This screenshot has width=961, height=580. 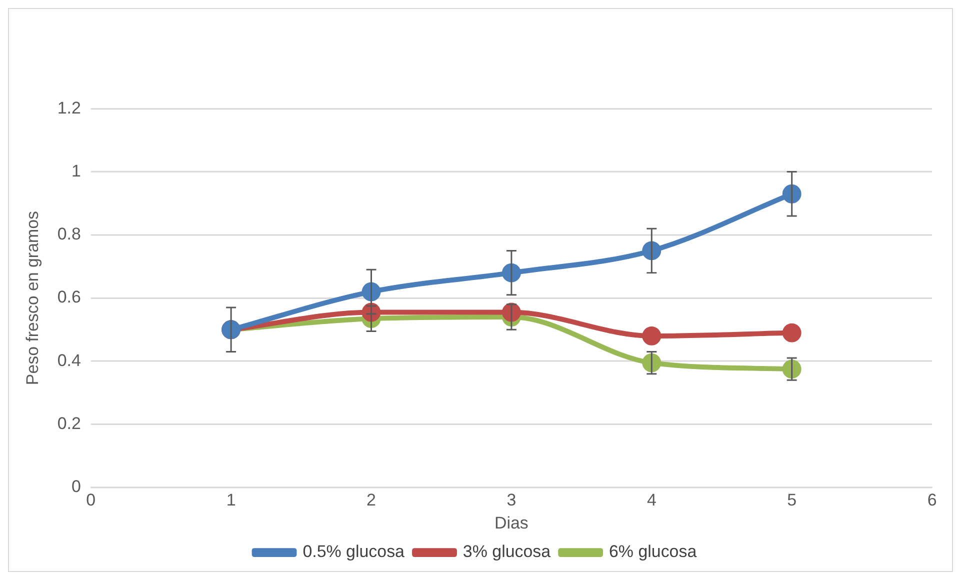 What do you see at coordinates (91, 500) in the screenshot?
I see `x-tick-label: 0` at bounding box center [91, 500].